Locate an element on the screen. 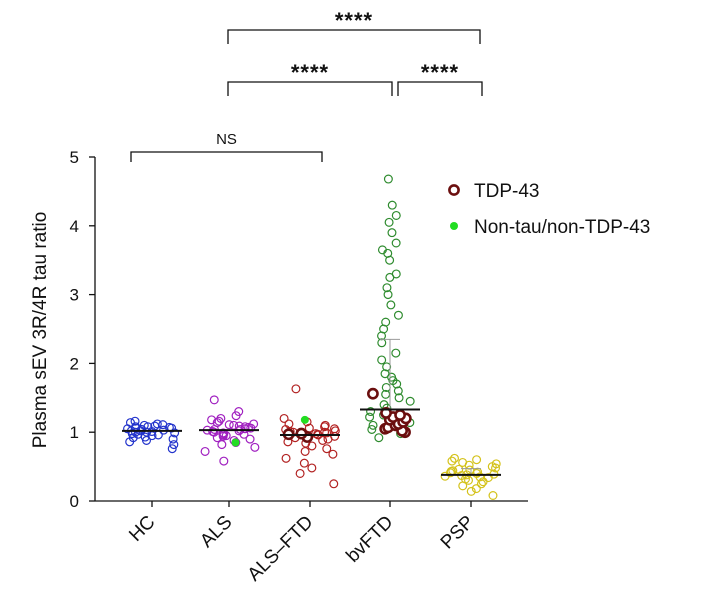  y-tick-label: 2 is located at coordinates (74, 363).